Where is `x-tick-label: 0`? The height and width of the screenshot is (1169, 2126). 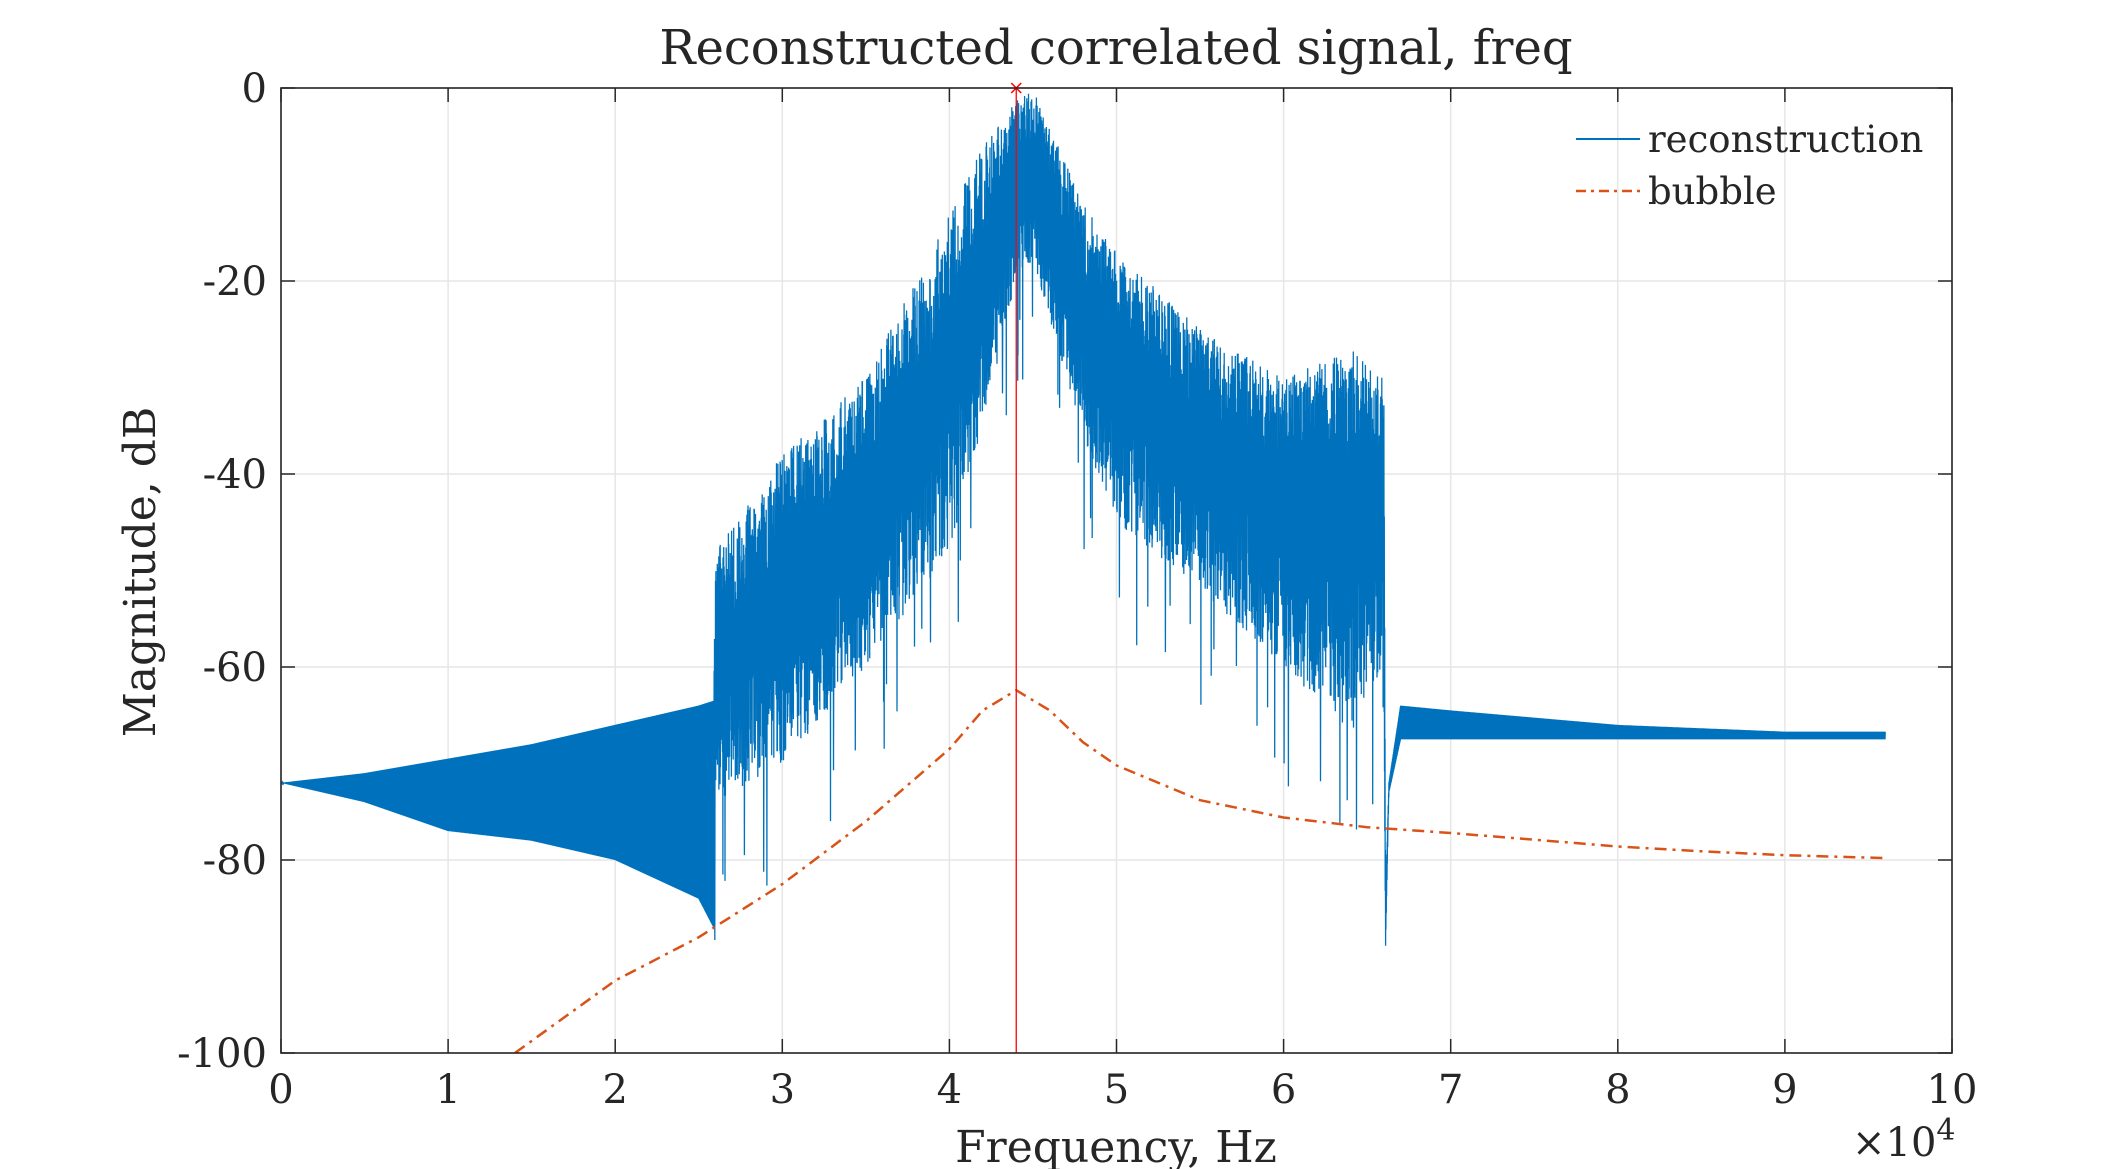
x-tick-label: 0 is located at coordinates (280, 1090).